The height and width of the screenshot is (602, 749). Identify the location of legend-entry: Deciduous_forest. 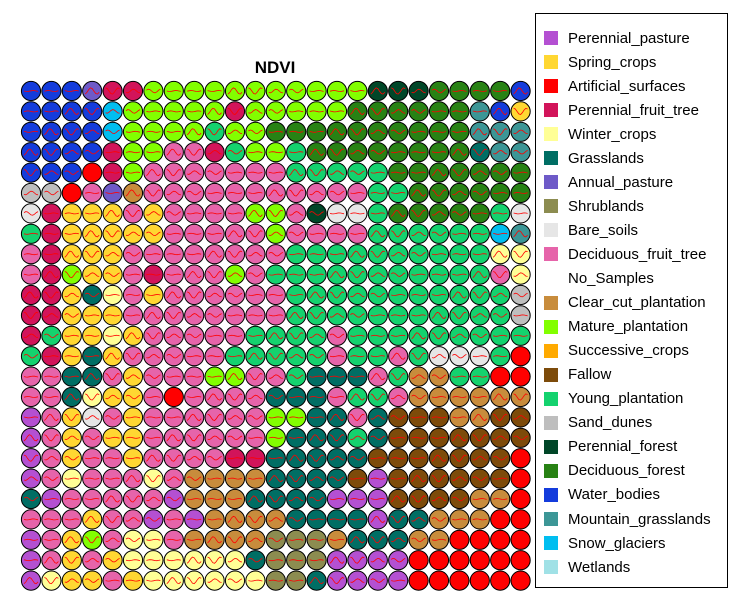
(614, 471).